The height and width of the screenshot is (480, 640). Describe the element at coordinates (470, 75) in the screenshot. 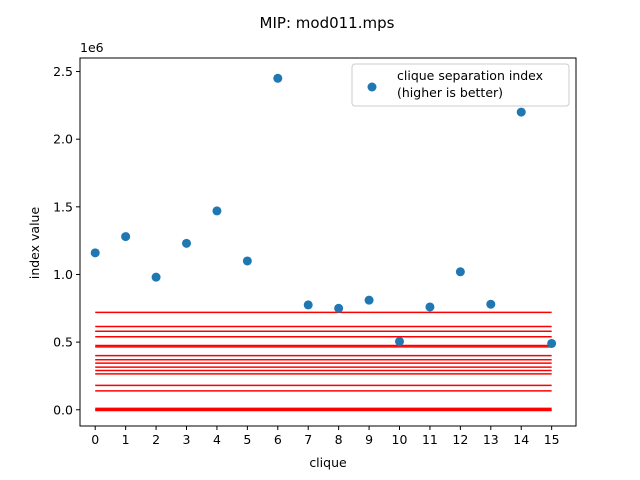

I see `legend-label-line-1: clique separation index` at that location.